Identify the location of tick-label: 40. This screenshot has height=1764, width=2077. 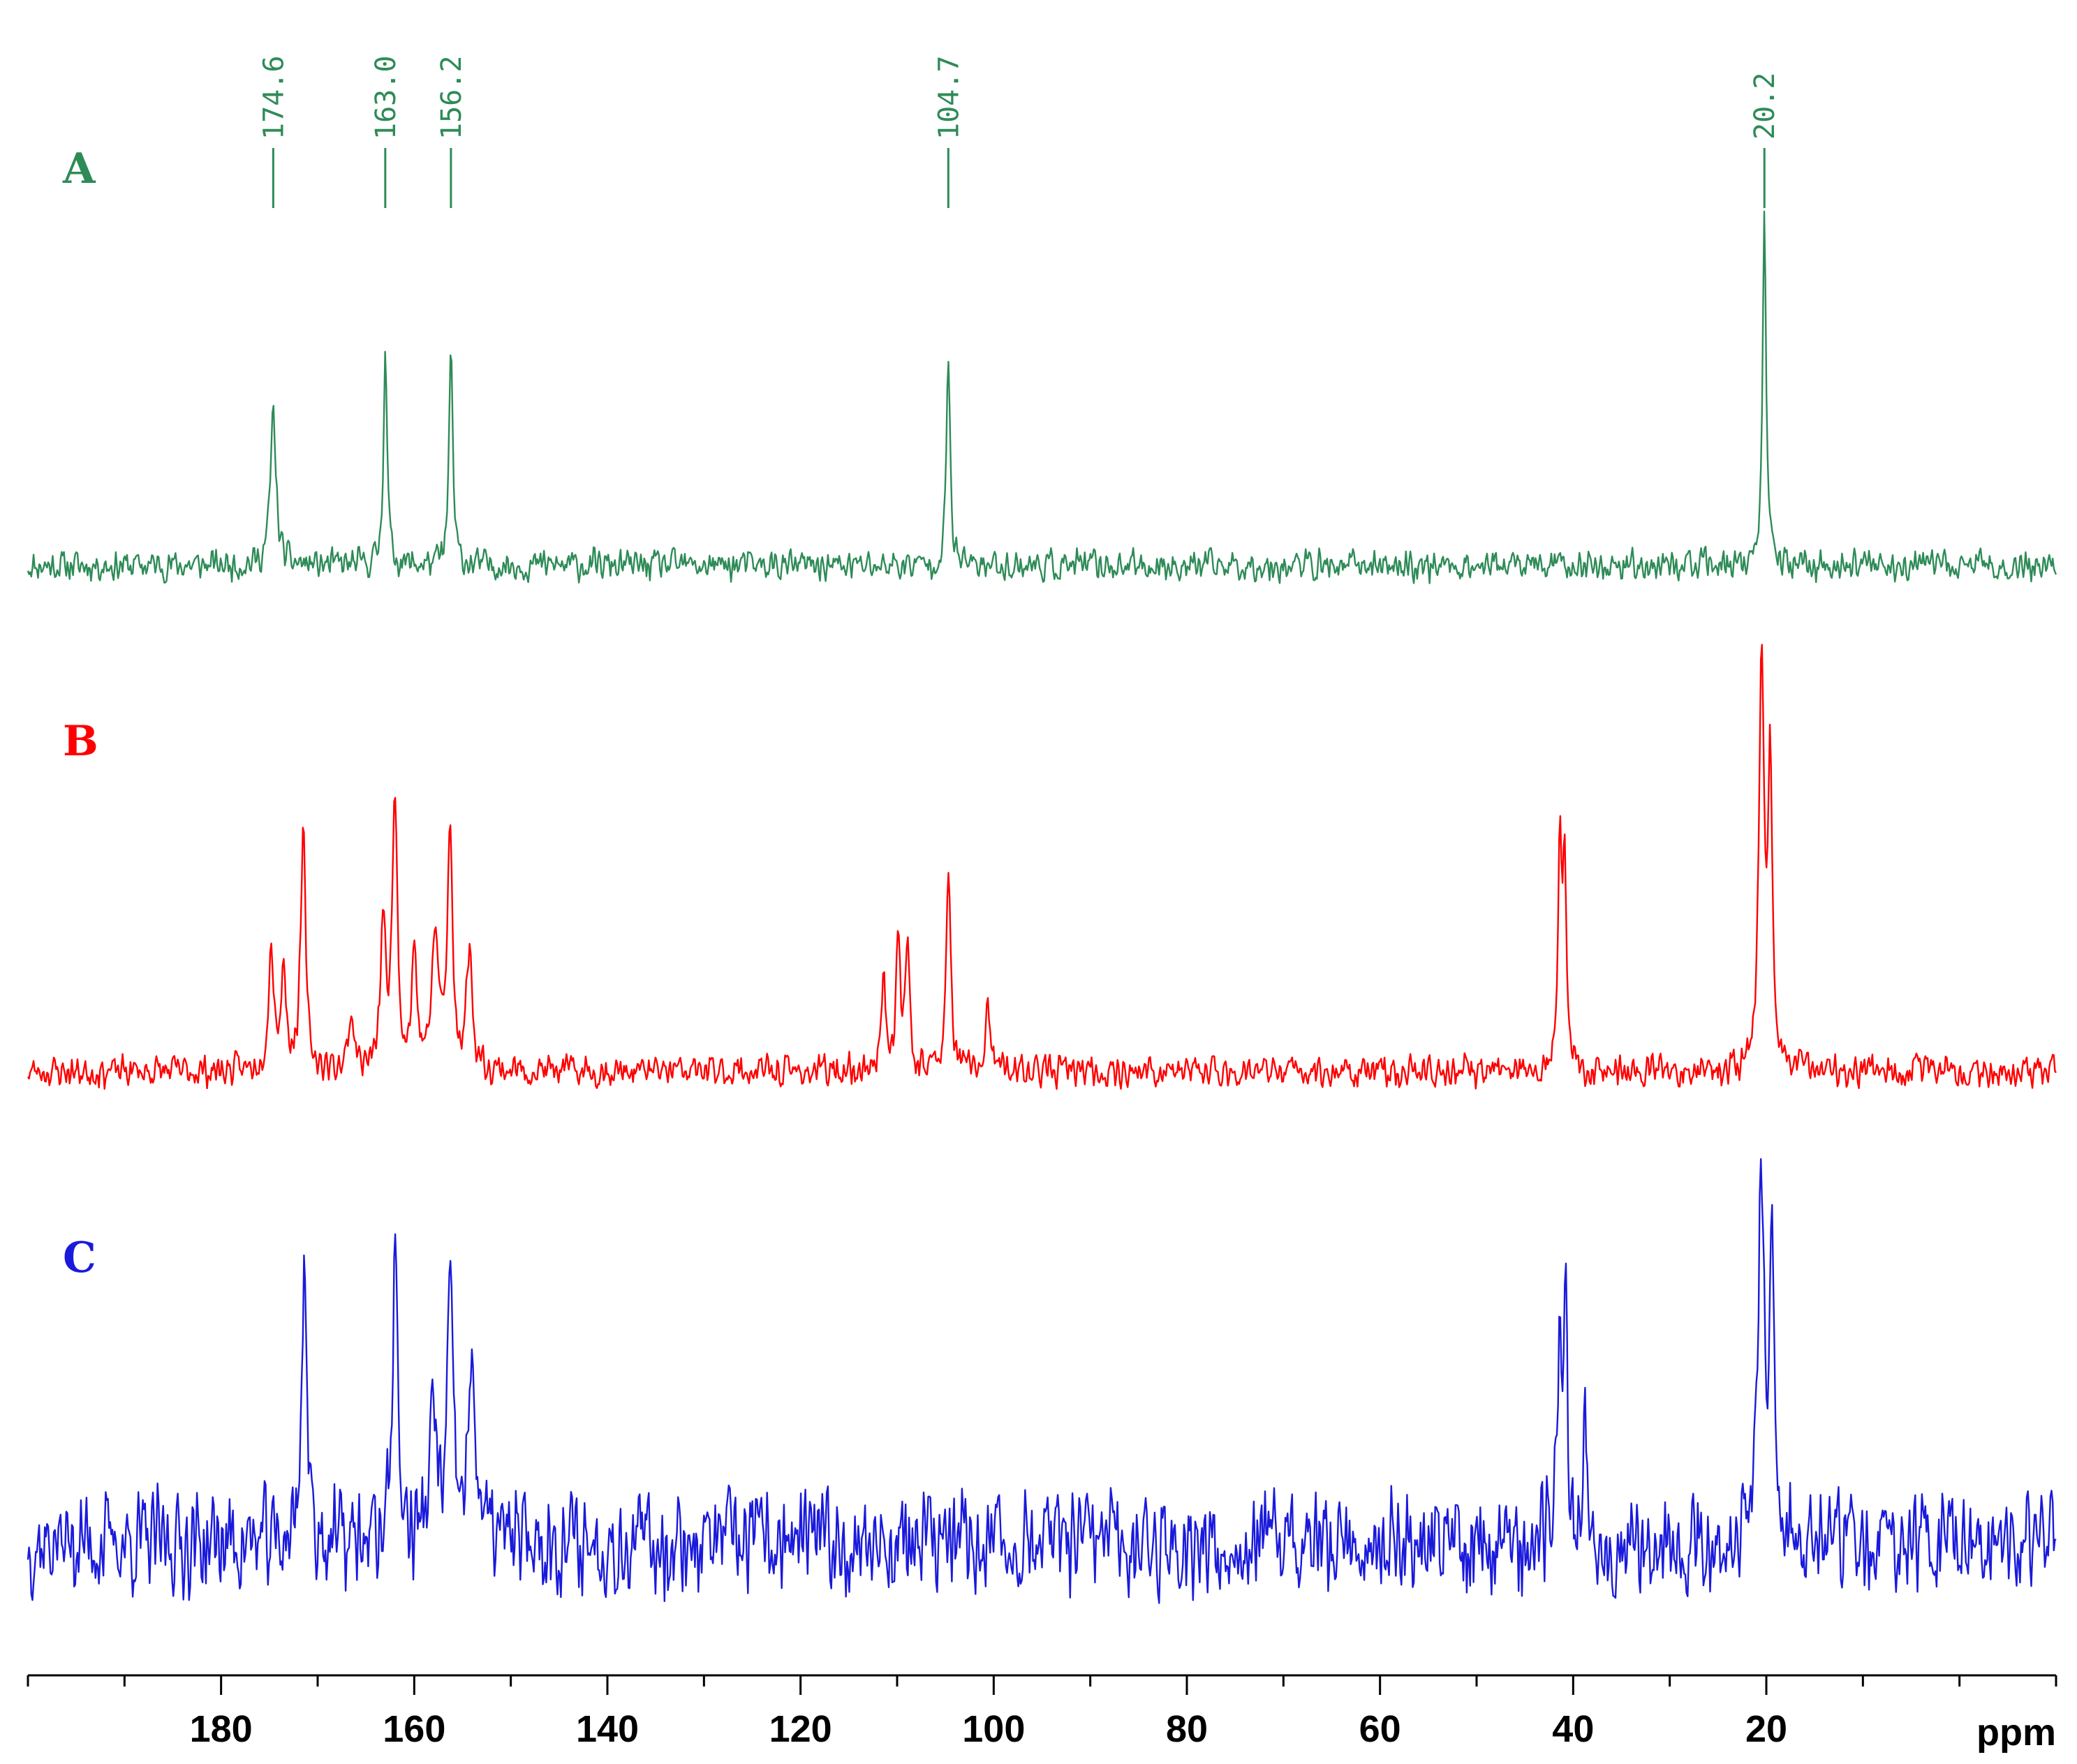
(1573, 1729).